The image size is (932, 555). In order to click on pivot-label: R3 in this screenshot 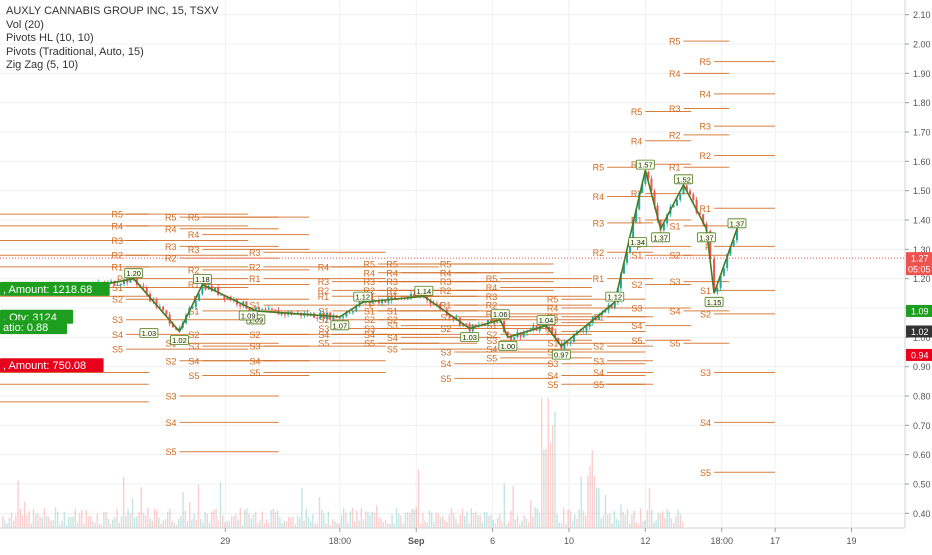, I will do `click(675, 109)`.